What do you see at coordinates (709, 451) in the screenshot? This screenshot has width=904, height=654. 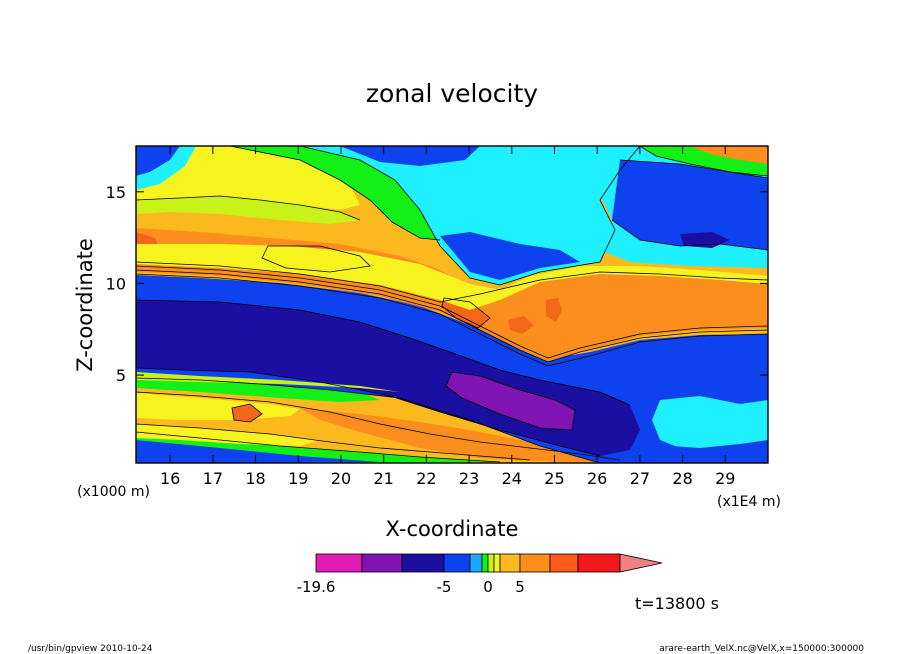 I see `region-lower-right-blue-edge` at bounding box center [709, 451].